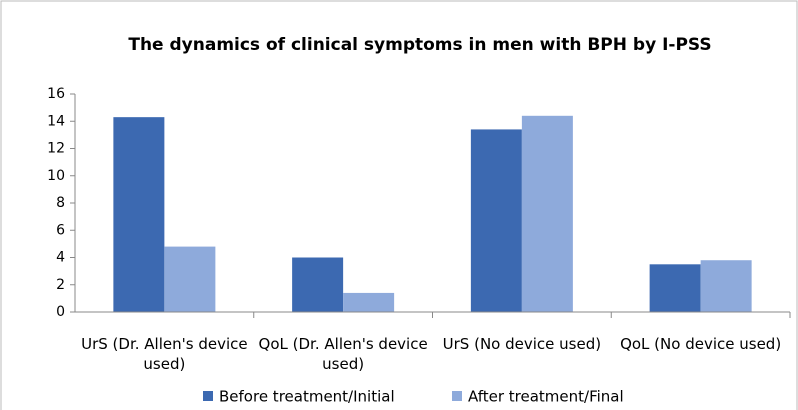 The image size is (798, 410). I want to click on y-tick-label: 4, so click(60, 258).